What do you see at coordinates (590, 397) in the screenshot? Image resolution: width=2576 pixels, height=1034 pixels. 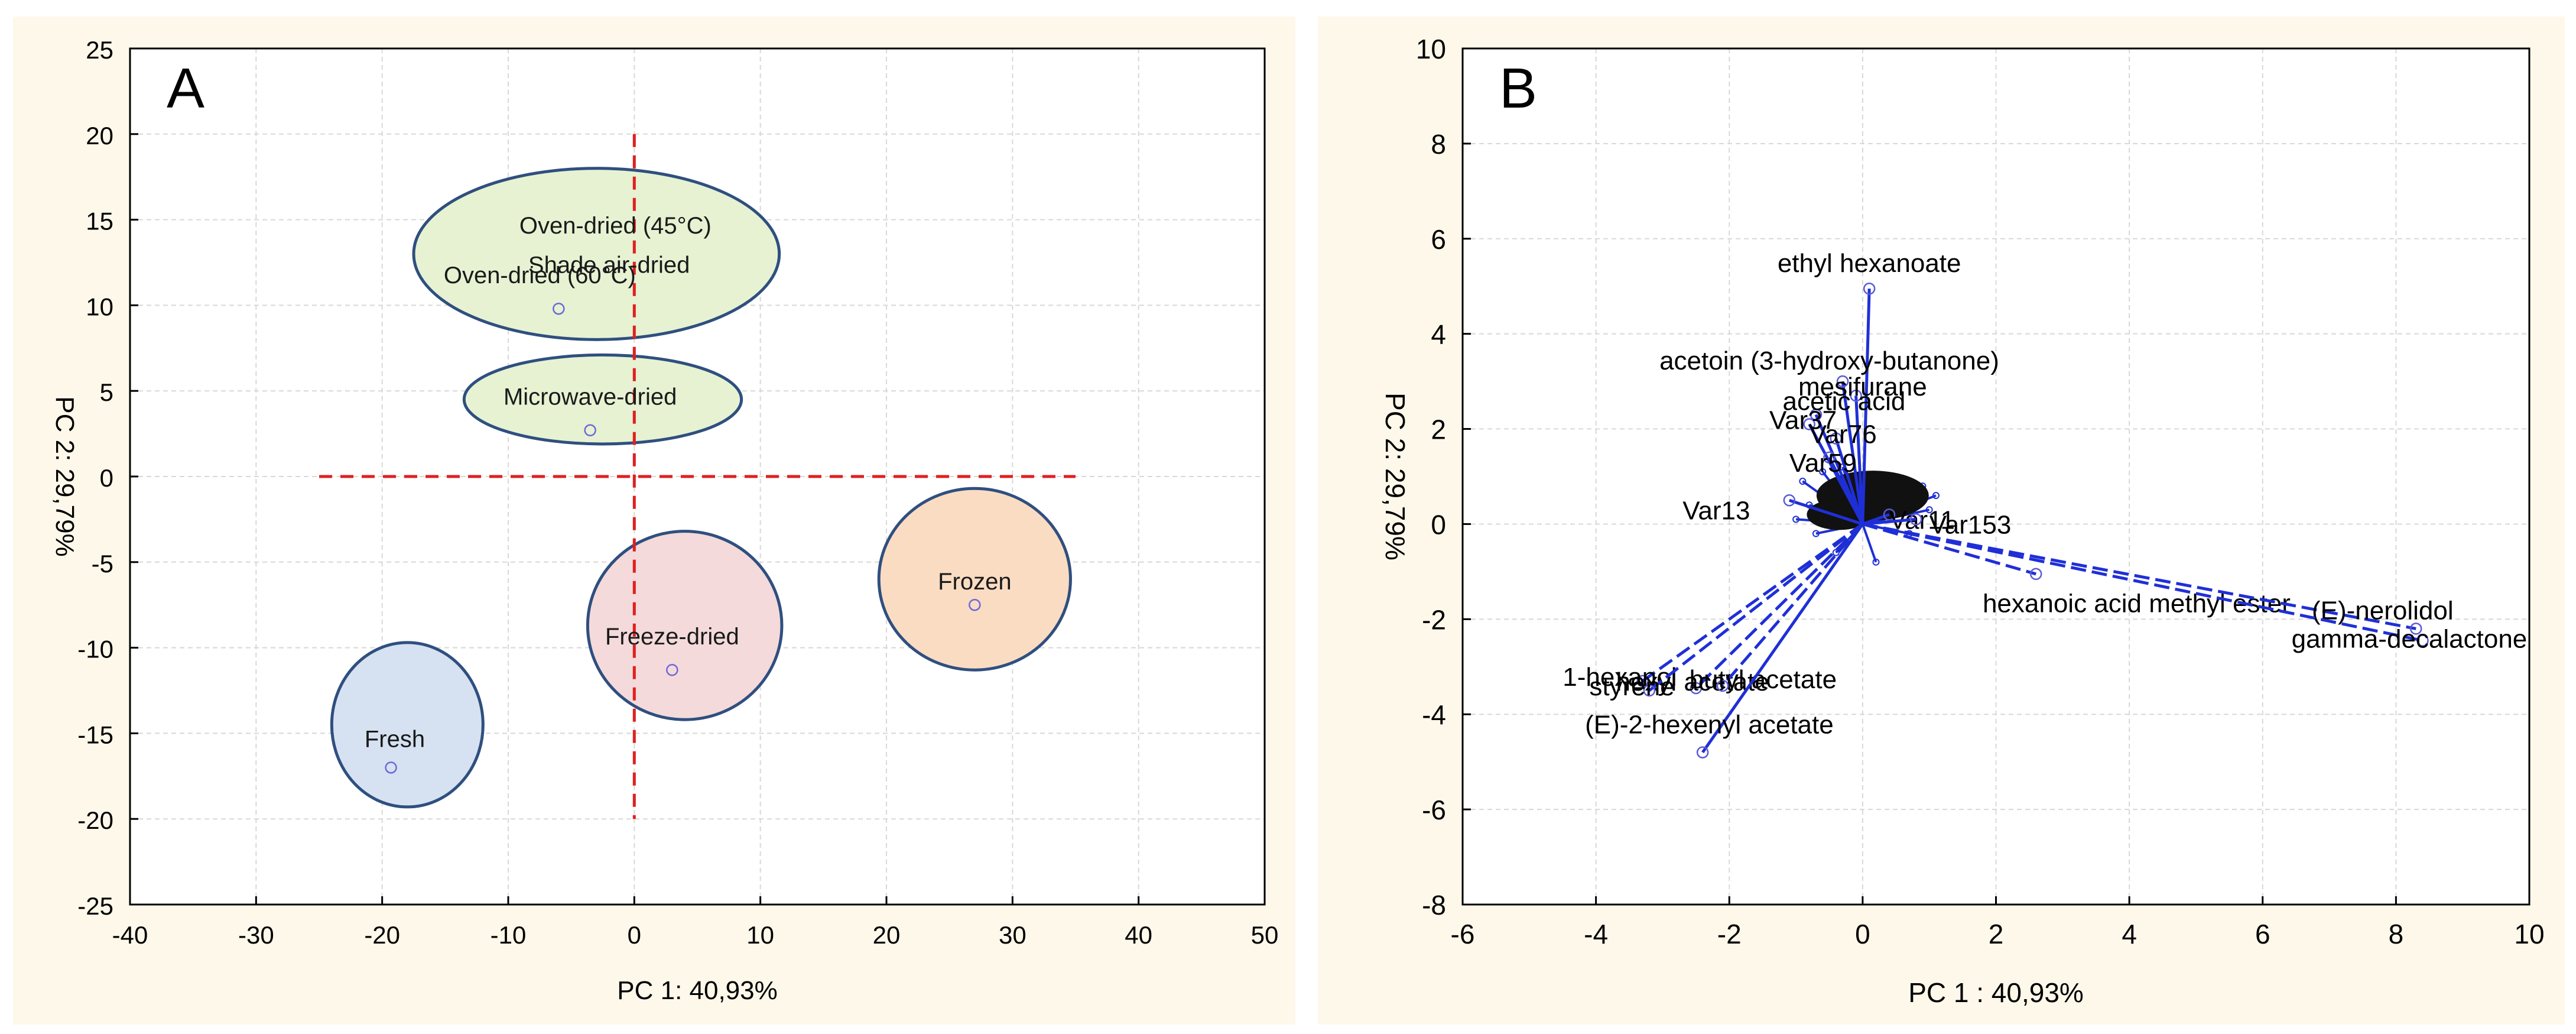 I see `group-label: Microwave-dried` at bounding box center [590, 397].